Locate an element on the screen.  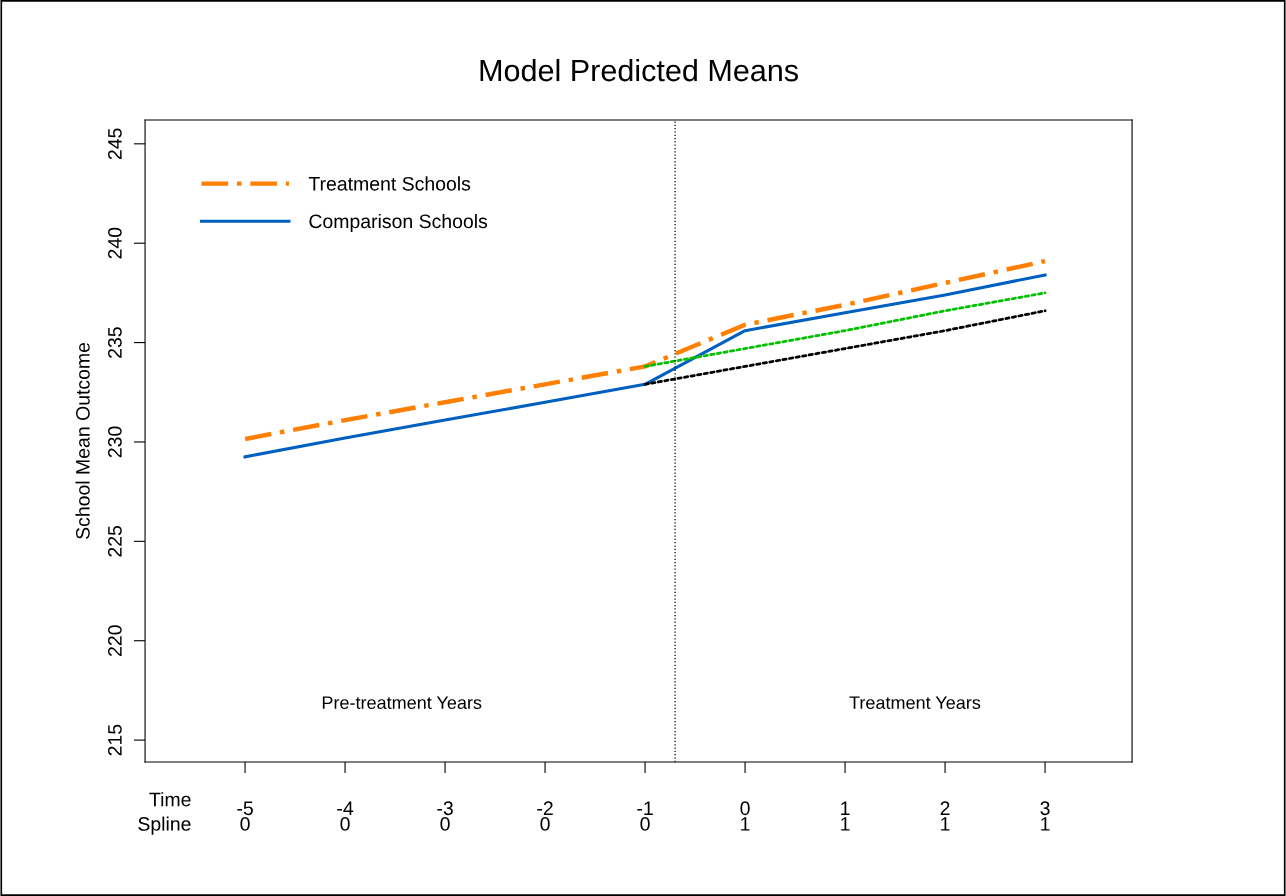
x-tick-label: 3 is located at coordinates (1045, 808).